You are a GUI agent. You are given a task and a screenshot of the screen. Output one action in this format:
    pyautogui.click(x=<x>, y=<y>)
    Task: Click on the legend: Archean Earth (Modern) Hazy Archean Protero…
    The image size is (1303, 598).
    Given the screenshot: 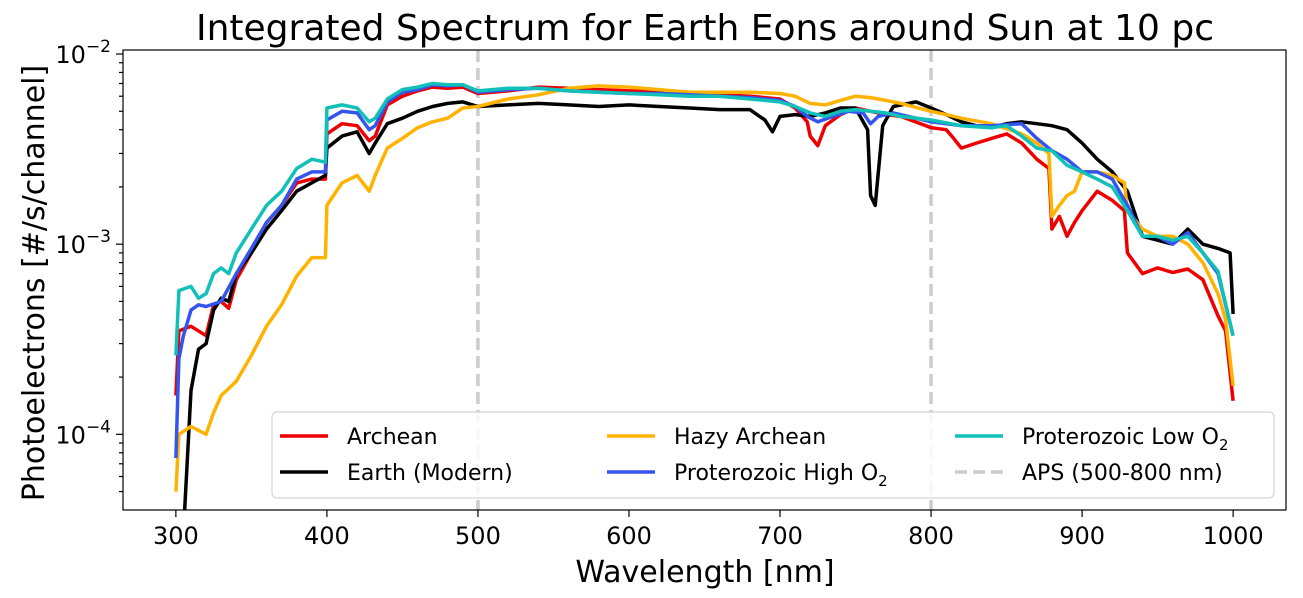 What is the action you would take?
    pyautogui.click(x=773, y=455)
    